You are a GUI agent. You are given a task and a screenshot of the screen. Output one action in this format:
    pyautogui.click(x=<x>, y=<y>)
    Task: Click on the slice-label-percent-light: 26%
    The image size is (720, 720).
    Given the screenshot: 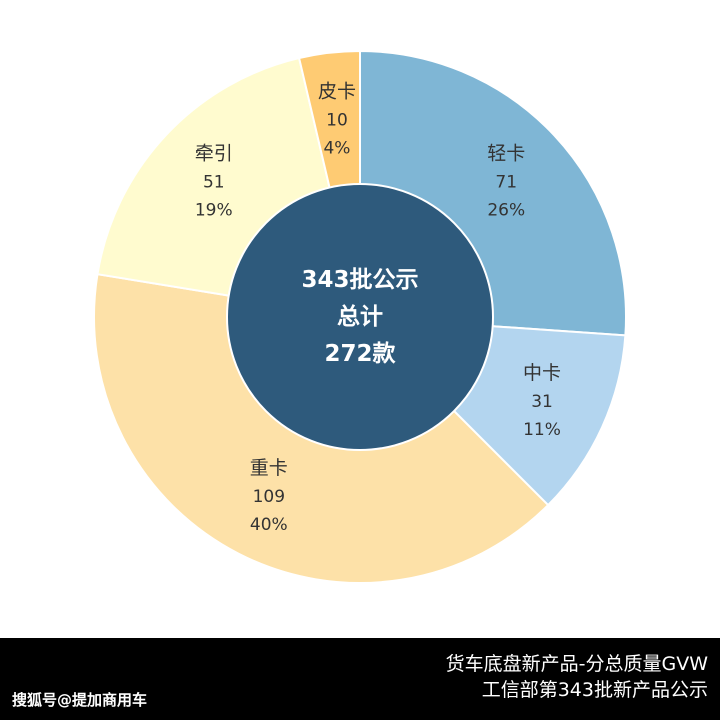 What is the action you would take?
    pyautogui.click(x=506, y=211)
    